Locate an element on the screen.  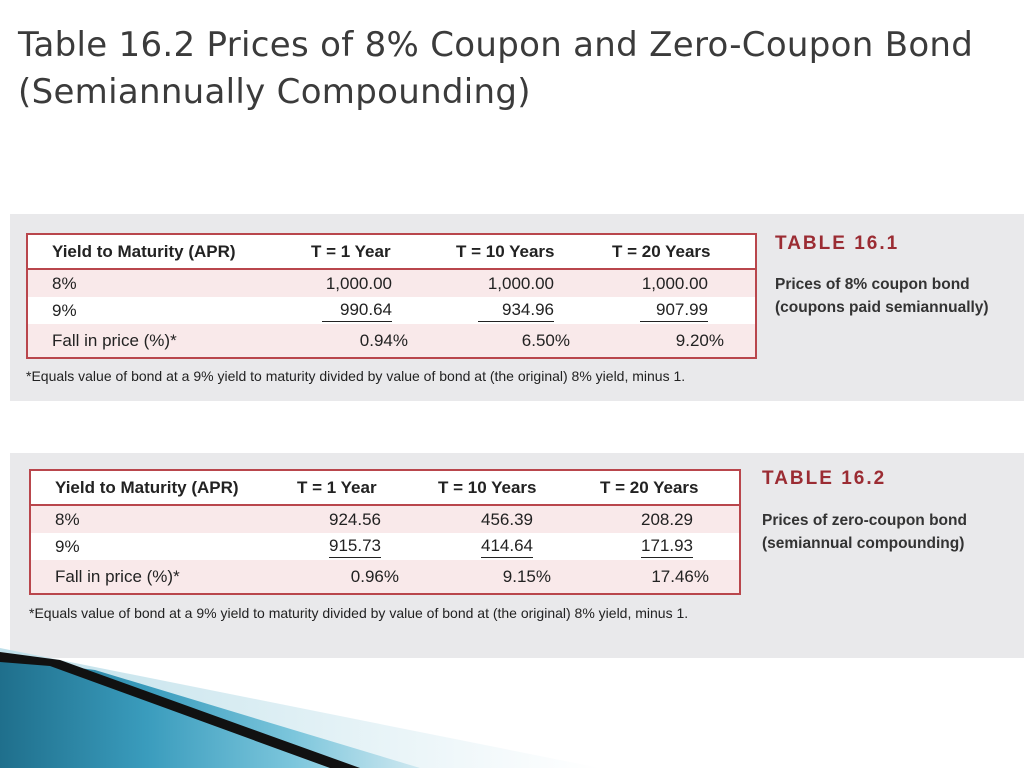
cell-t10: 1,000.00 is located at coordinates (520, 283).